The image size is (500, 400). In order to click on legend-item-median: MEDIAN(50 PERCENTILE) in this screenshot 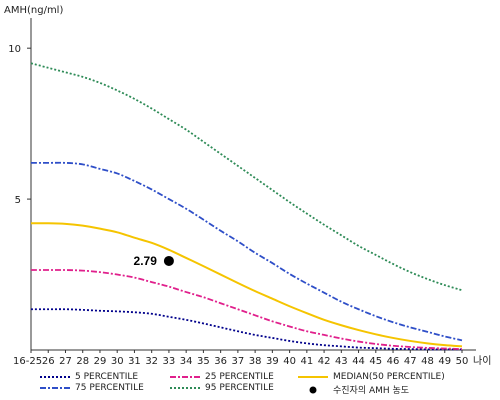, I will do `click(371, 377)`.